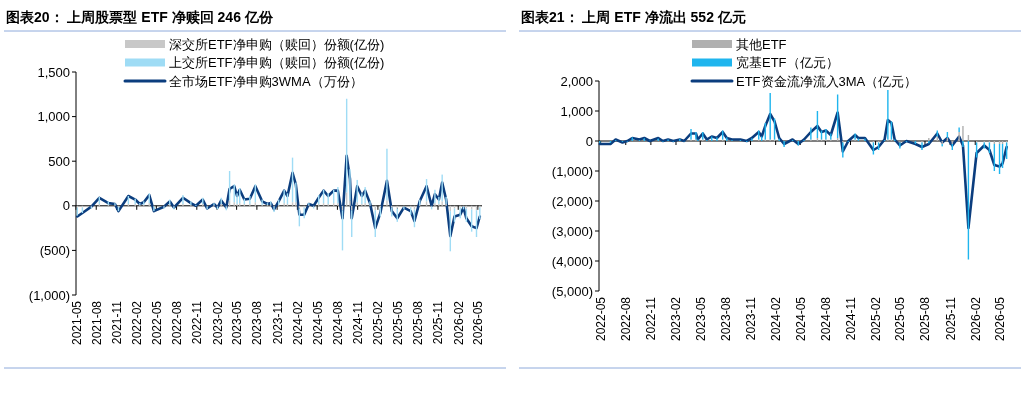 The image size is (1030, 393). I want to click on y-tick-label: 1,500, so click(53, 72).